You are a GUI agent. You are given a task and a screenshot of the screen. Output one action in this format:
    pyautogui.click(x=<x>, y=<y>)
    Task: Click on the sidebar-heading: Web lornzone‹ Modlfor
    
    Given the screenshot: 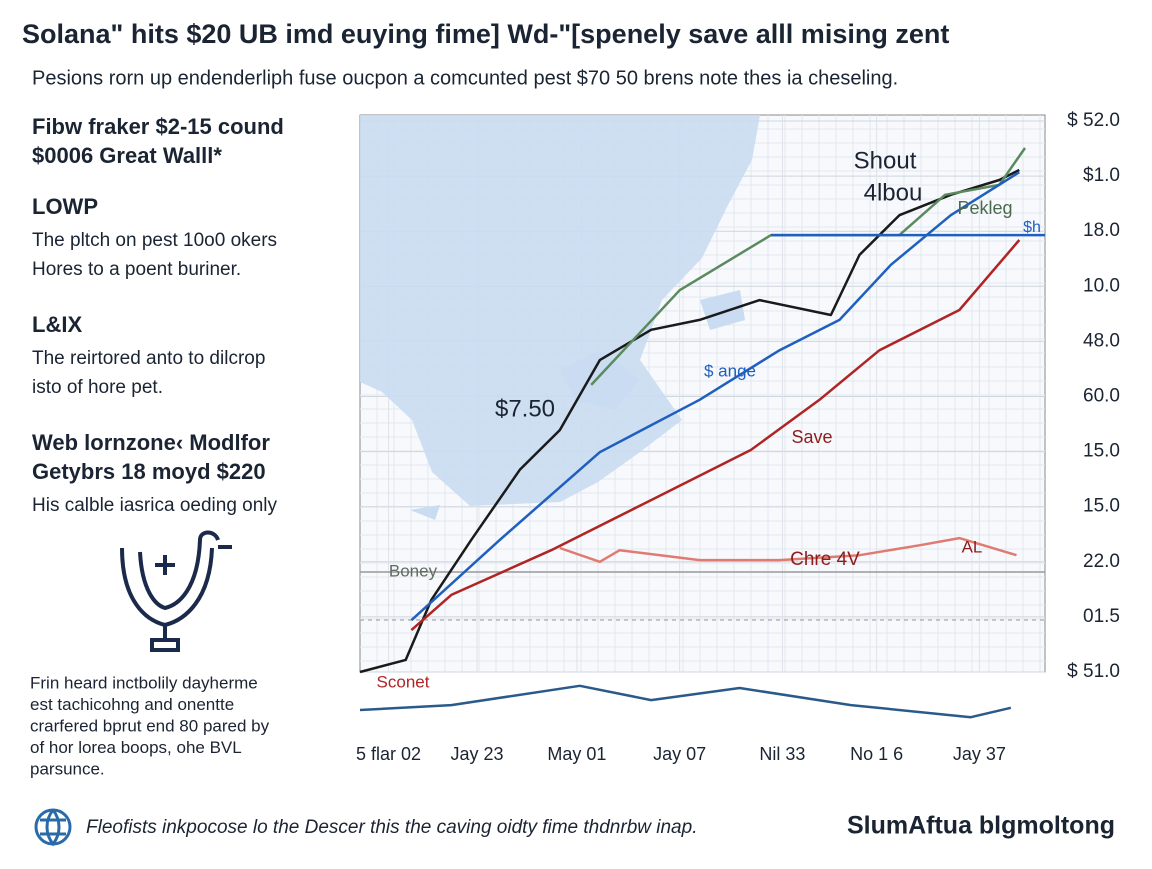 What is the action you would take?
    pyautogui.click(x=151, y=442)
    